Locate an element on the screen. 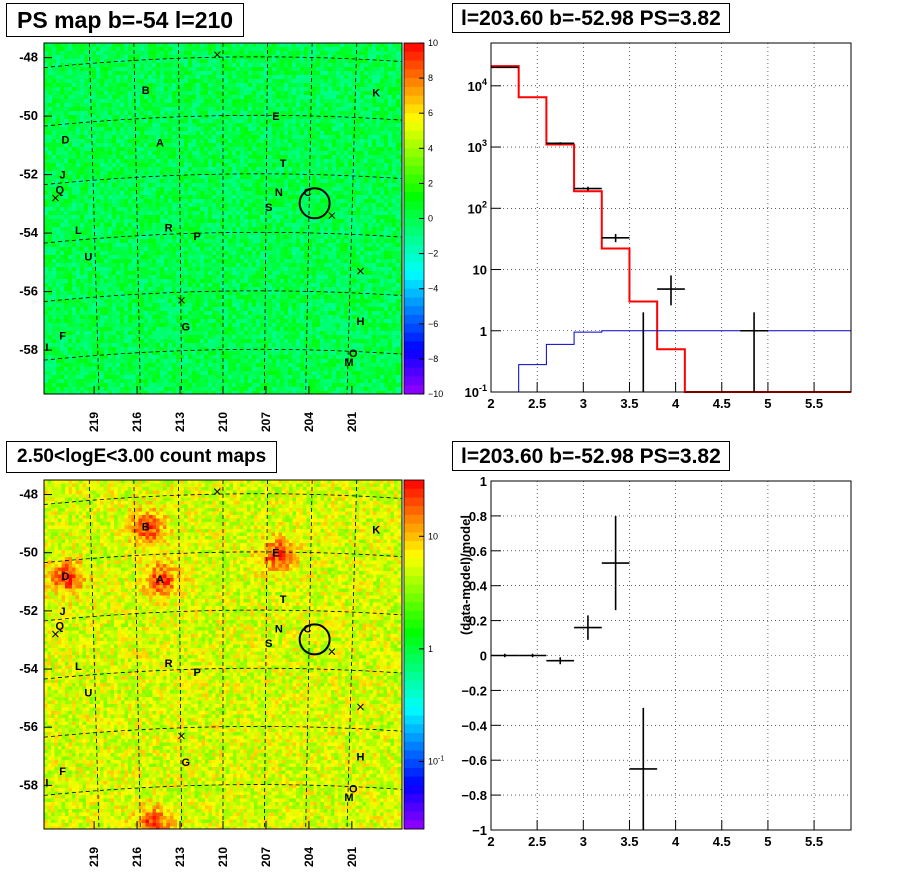 The height and width of the screenshot is (875, 898). ps-map-colorbar-label: −8 is located at coordinates (433, 359).